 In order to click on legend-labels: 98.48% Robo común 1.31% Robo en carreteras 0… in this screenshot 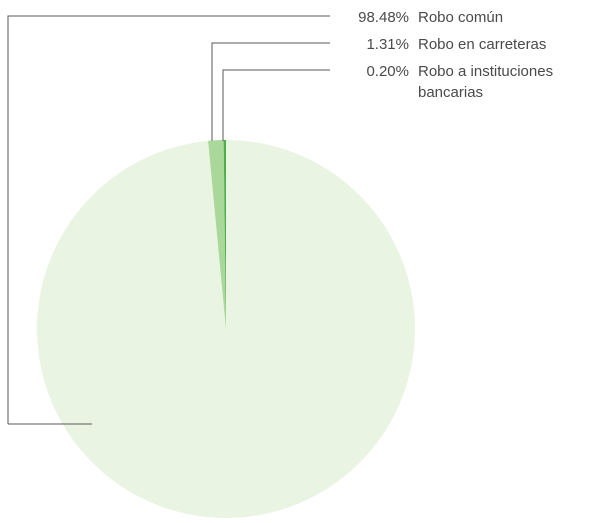, I will do `click(455, 55)`.